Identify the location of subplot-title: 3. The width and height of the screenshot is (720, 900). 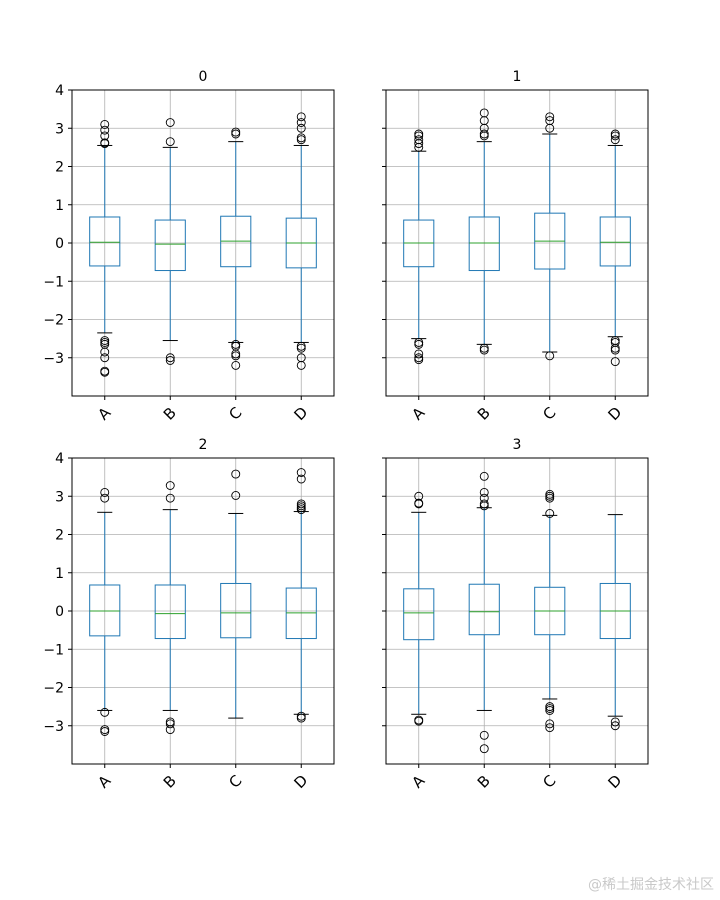
(517, 445).